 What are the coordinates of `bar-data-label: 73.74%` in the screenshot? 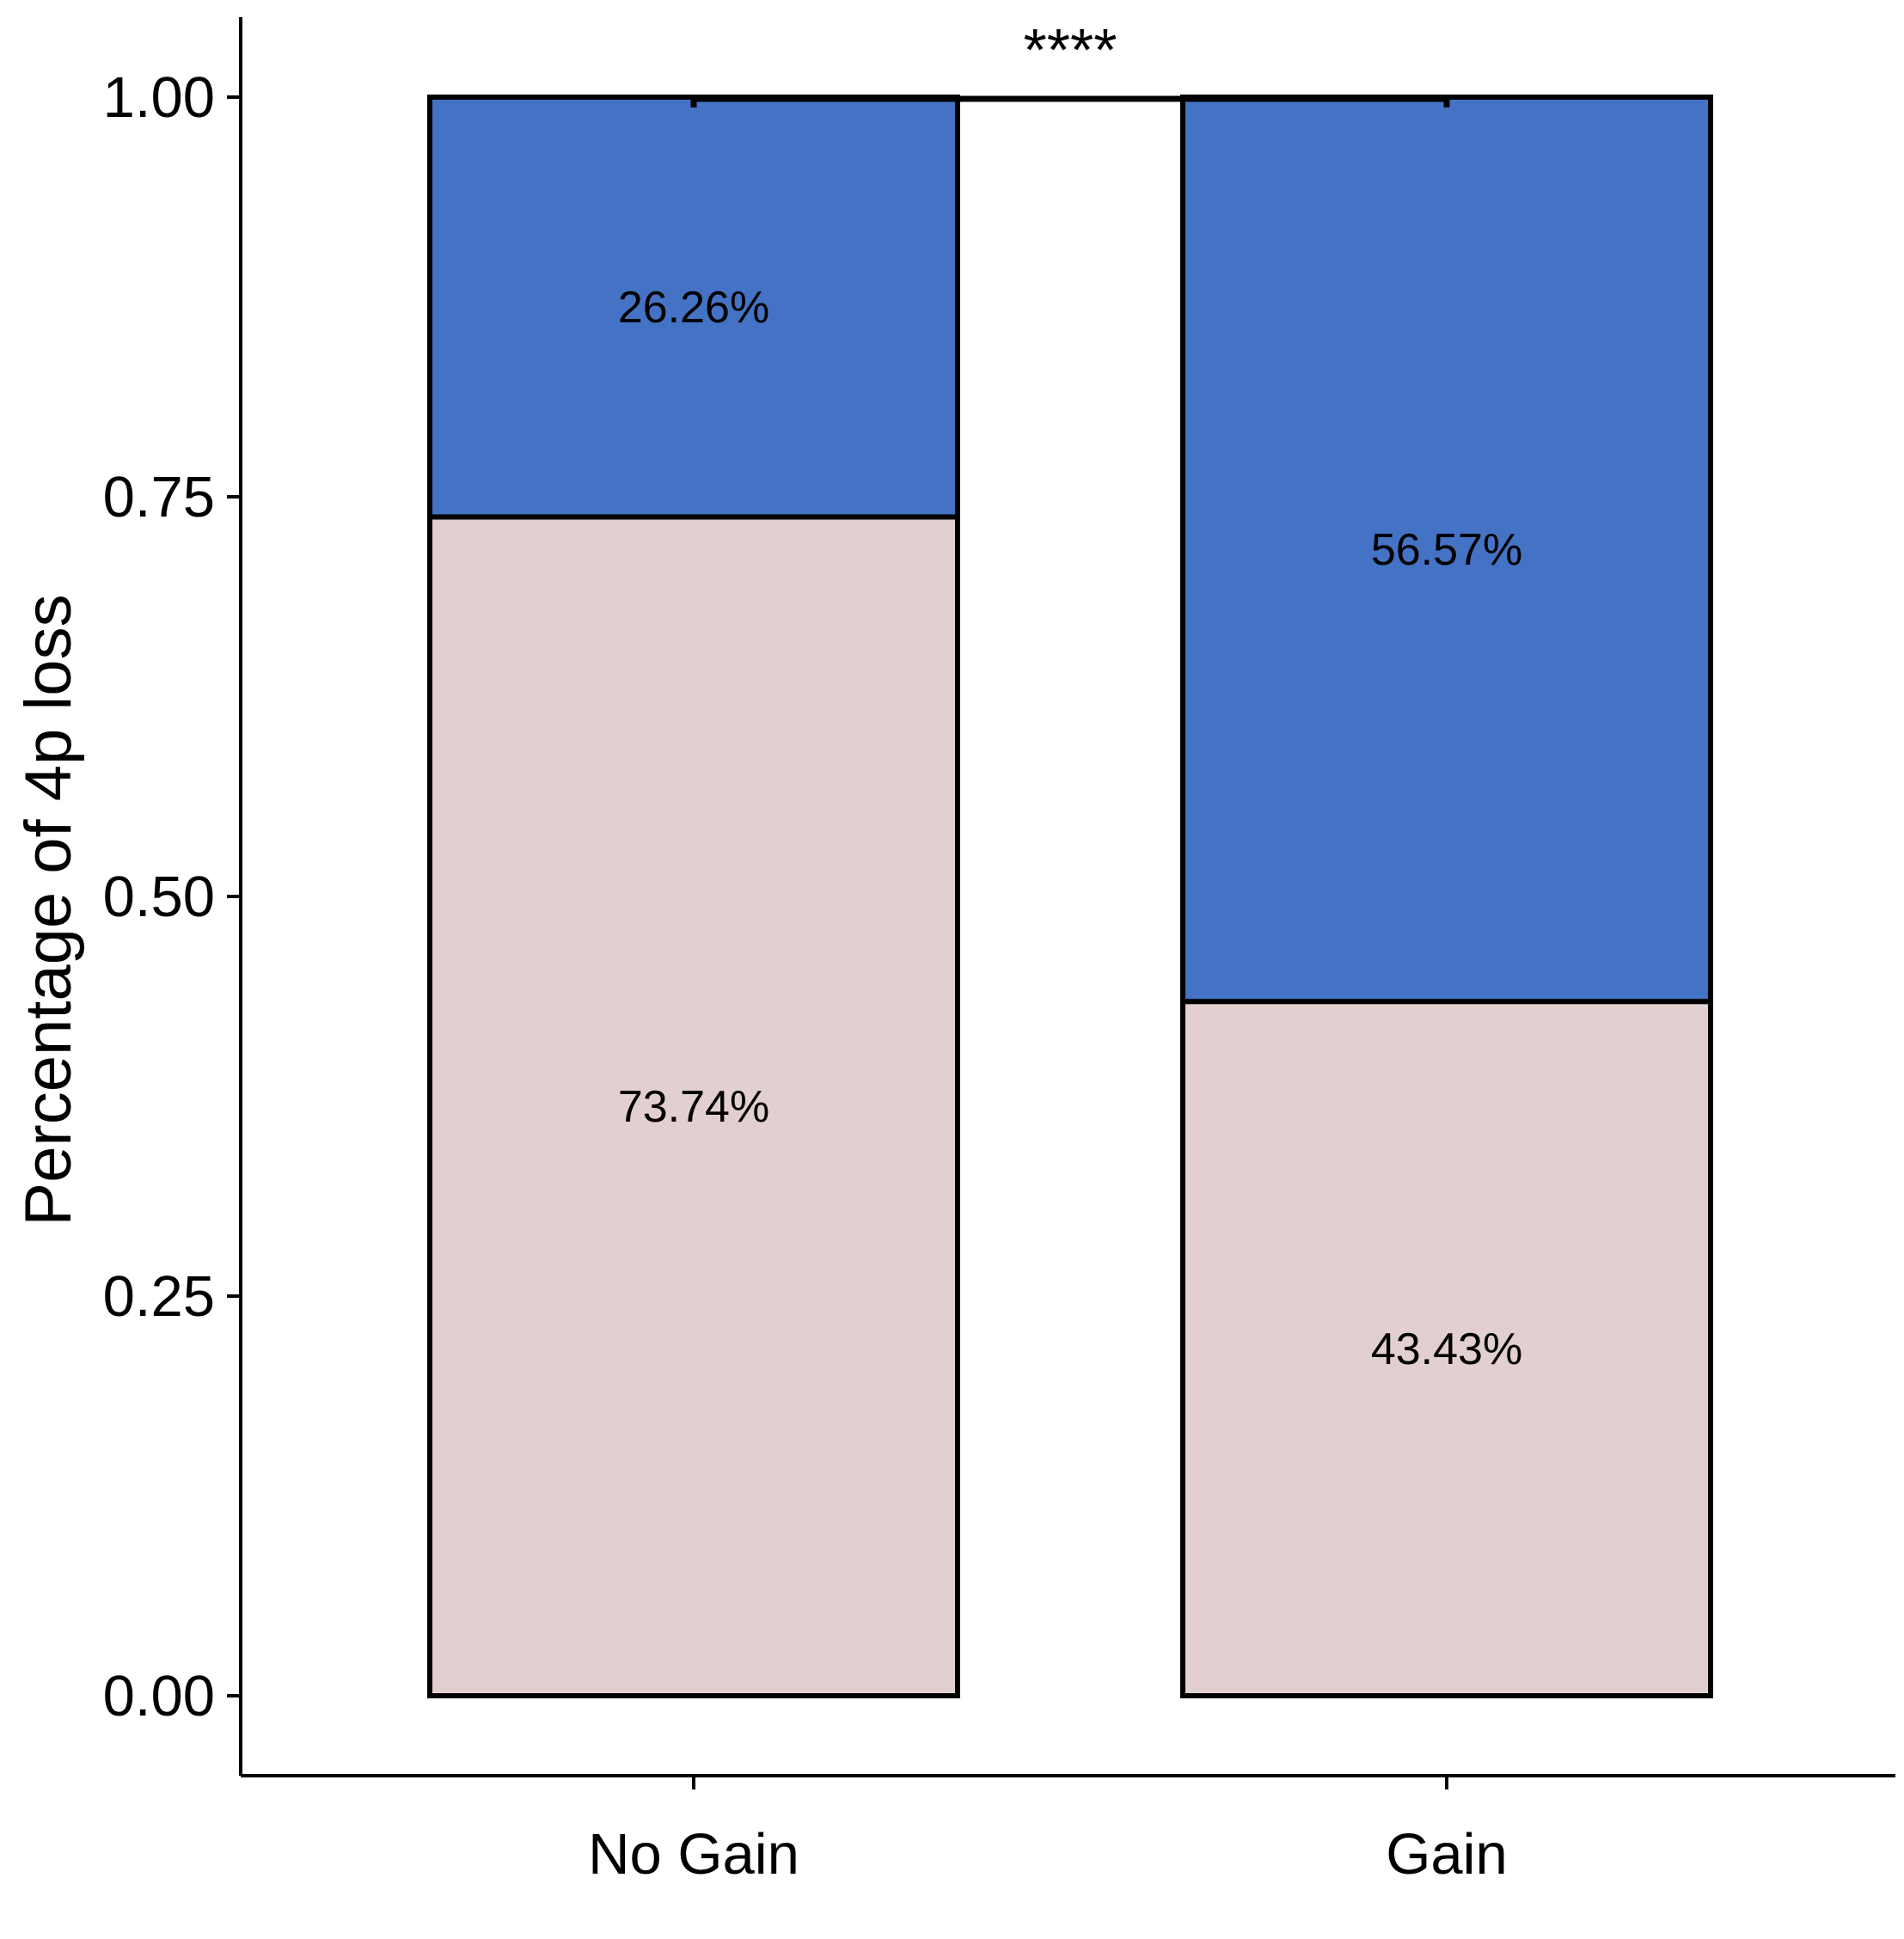 It's located at (693, 1107).